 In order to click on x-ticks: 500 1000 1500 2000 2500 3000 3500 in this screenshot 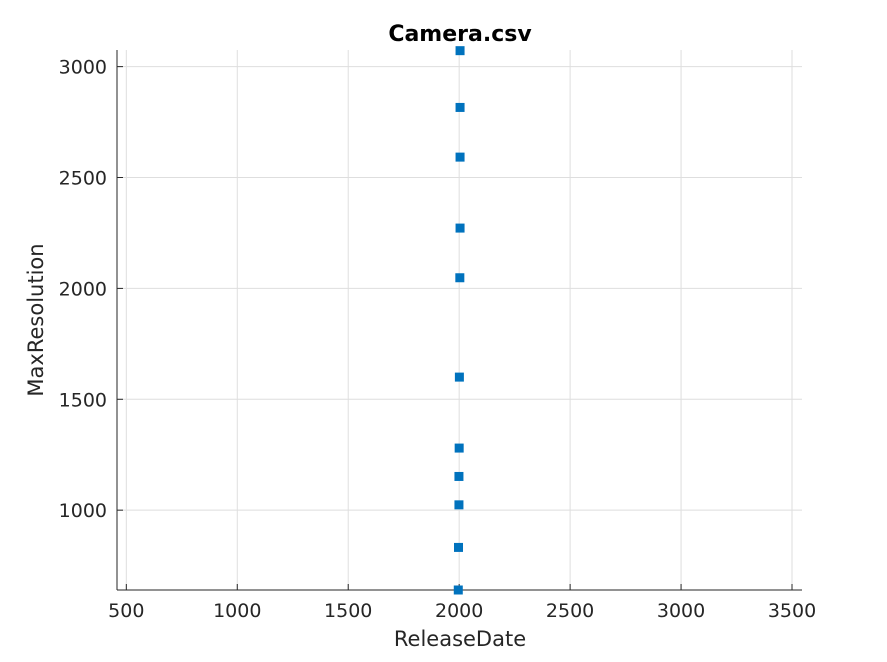, I will do `click(462, 603)`.